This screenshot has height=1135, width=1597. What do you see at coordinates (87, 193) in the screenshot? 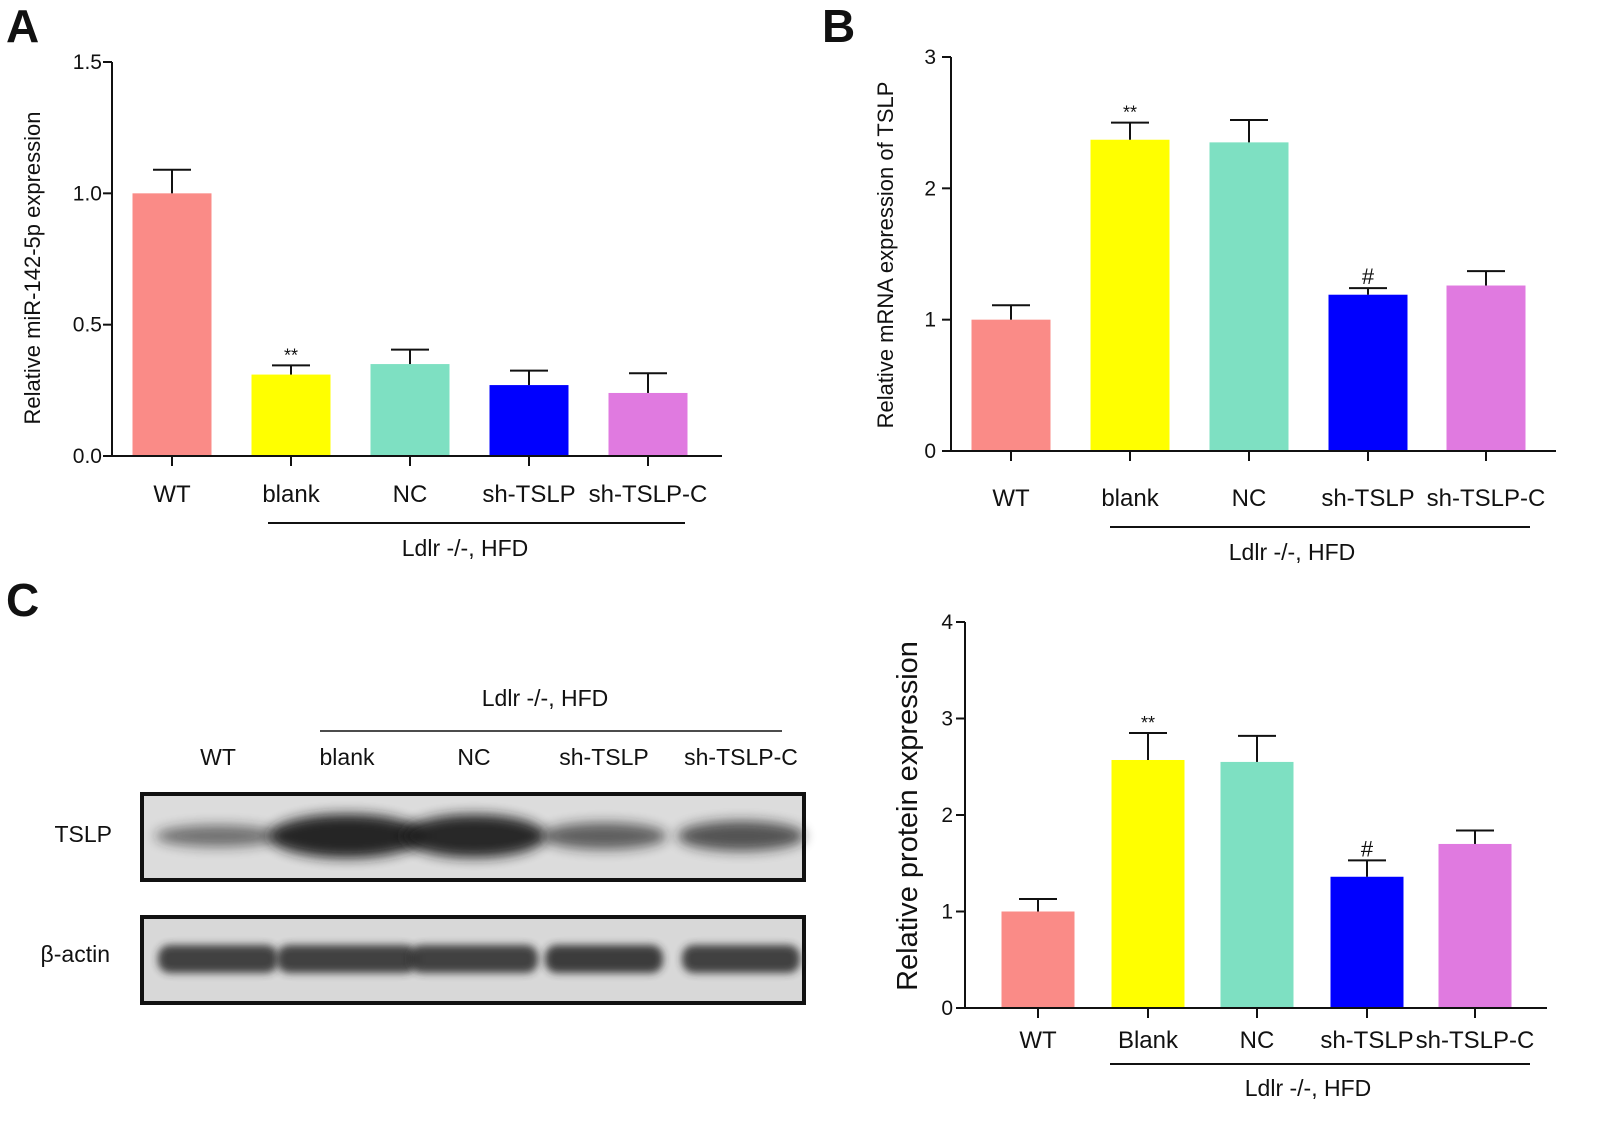
I see `chart-a-ytick-label-2: 1.0` at bounding box center [87, 193].